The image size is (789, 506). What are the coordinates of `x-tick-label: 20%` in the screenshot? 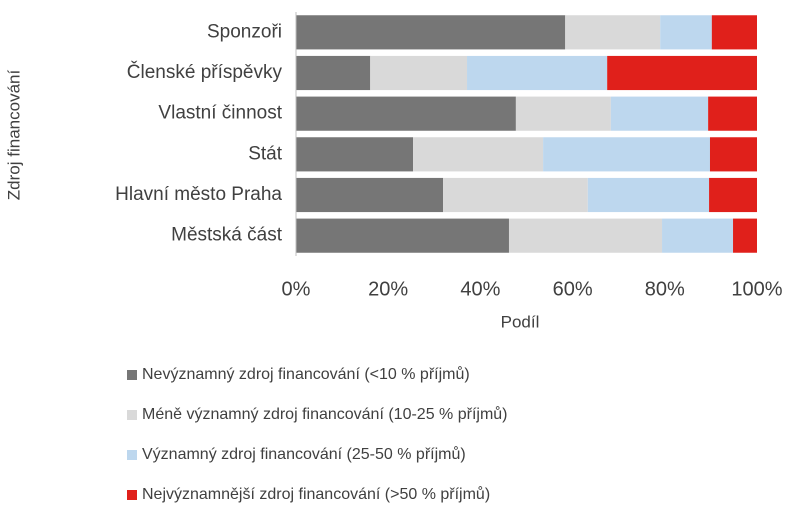 It's located at (388, 289).